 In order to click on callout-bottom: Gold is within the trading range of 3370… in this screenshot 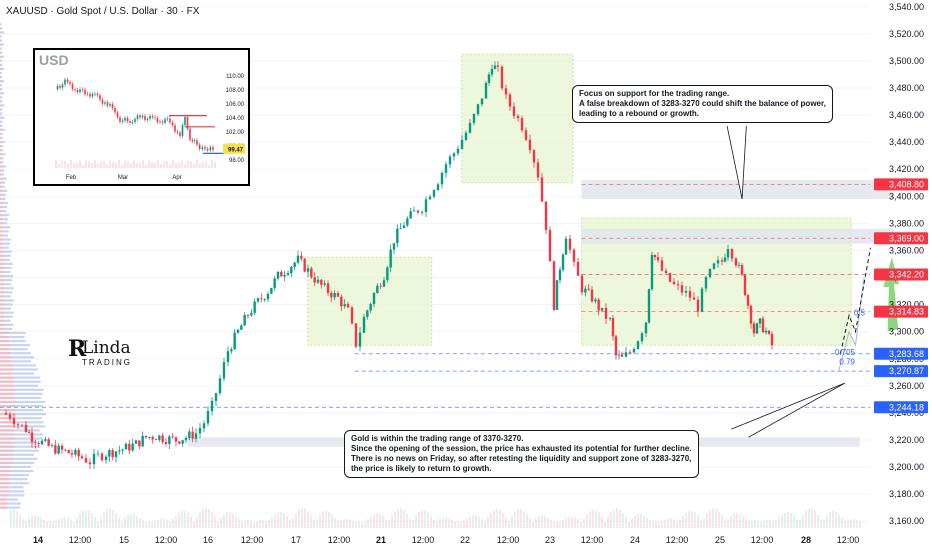, I will do `click(521, 454)`.